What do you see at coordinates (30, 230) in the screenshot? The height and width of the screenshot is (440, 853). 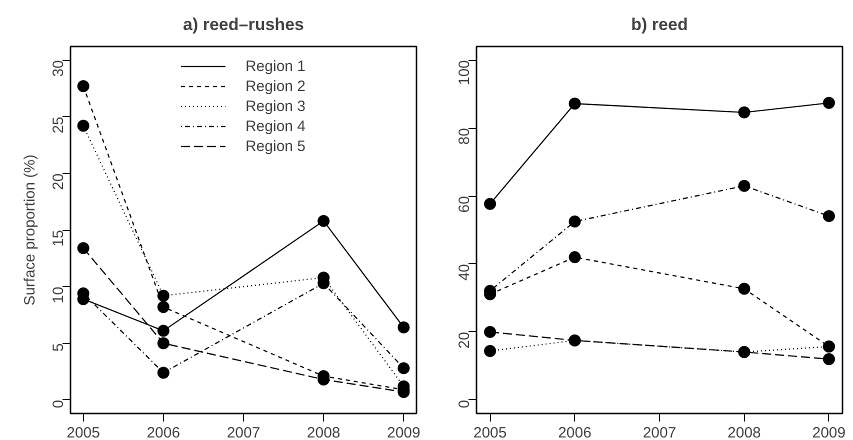 I see `y-axis-title: Surface proportion (%)` at bounding box center [30, 230].